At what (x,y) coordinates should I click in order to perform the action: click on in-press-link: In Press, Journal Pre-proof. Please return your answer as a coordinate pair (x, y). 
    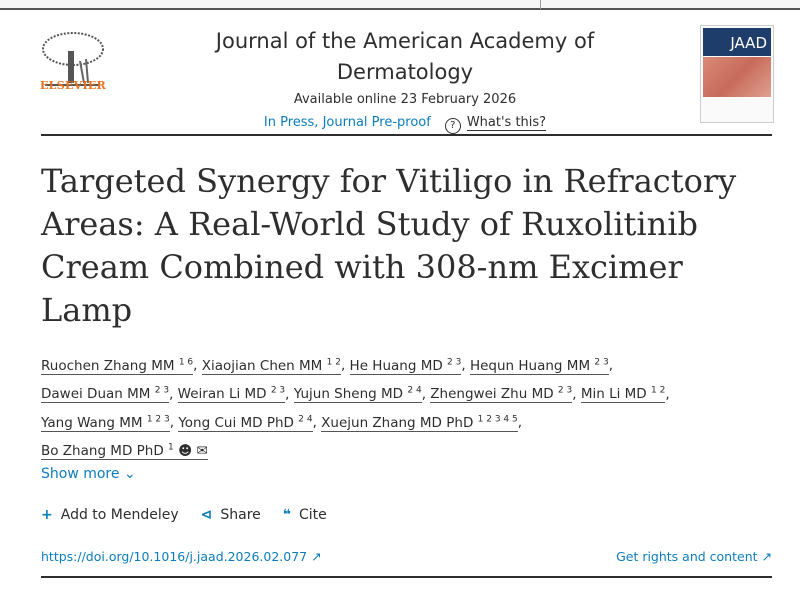
    Looking at the image, I should click on (347, 122).